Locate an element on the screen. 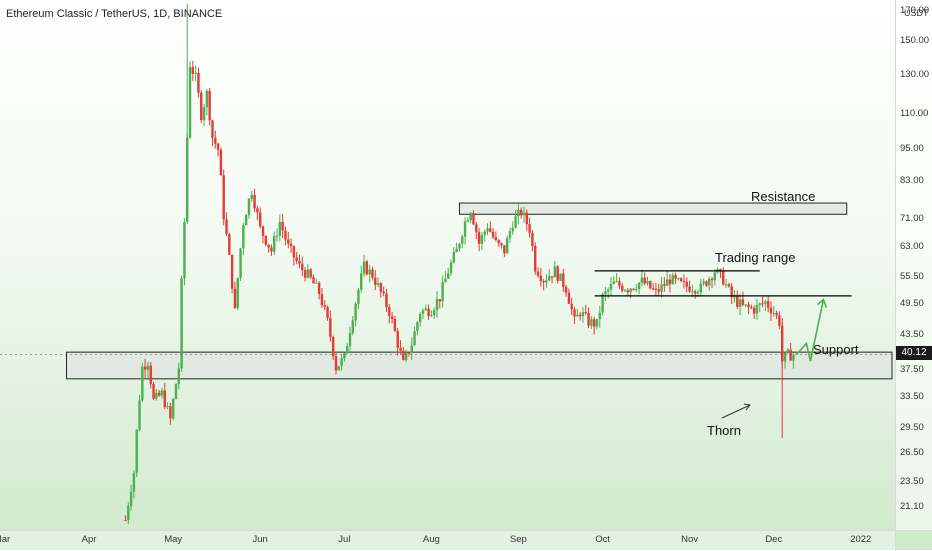 This screenshot has height=551, width=932. thorn-pointer is located at coordinates (736, 411).